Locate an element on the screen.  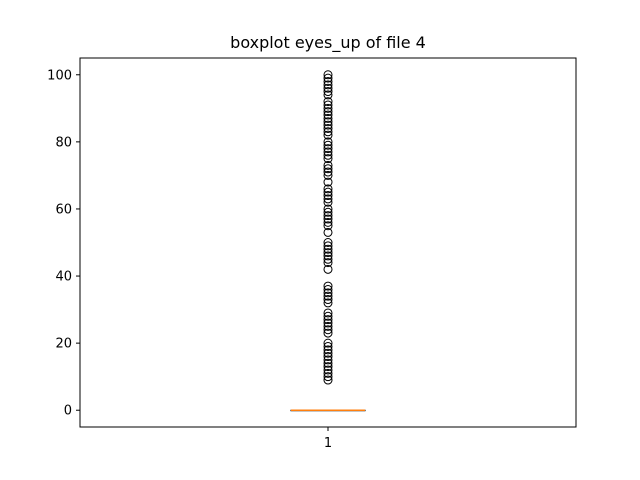
y-axis: 0 20 40 60 80 100 is located at coordinates (63, 243).